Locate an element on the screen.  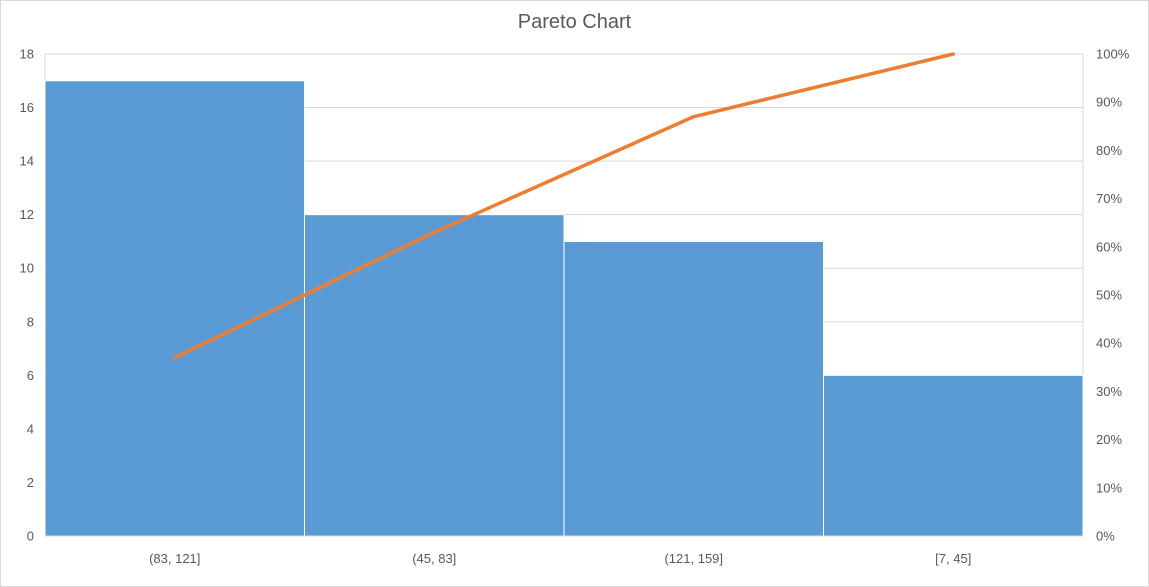
y2-tick-label: 70% is located at coordinates (1109, 198).